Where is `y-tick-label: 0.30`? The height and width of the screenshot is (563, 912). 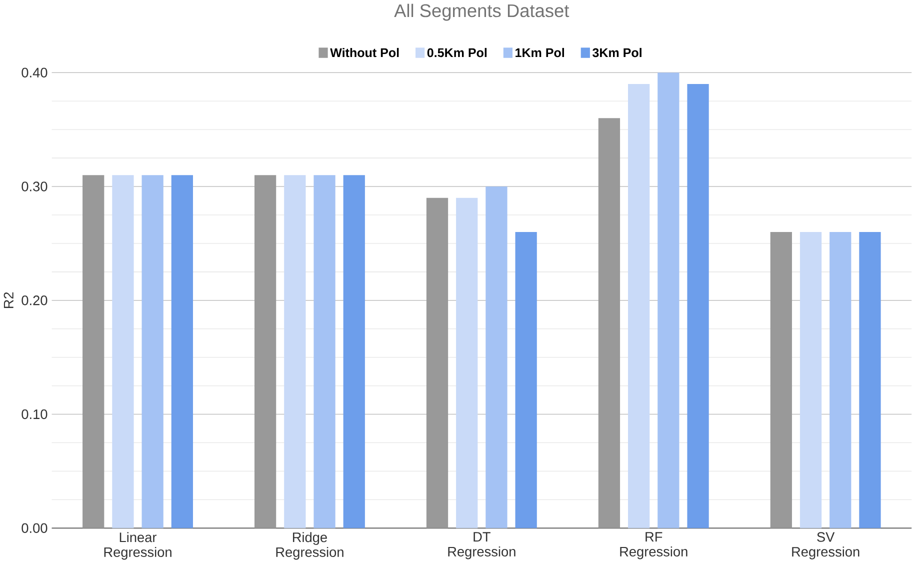 y-tick-label: 0.30 is located at coordinates (35, 186).